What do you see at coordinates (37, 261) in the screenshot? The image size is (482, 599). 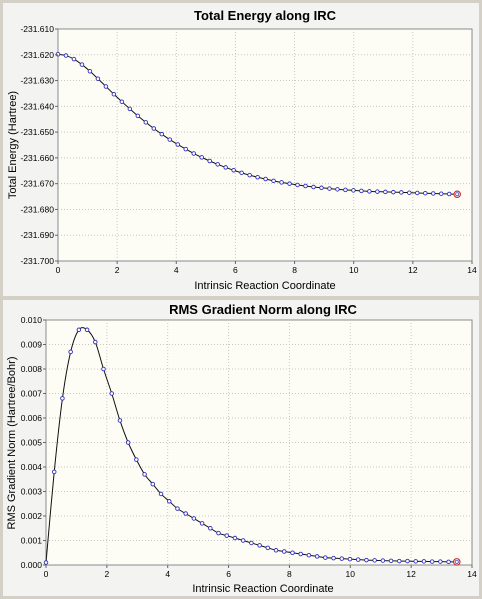 I see `energy-y-tick-label: -231.700` at bounding box center [37, 261].